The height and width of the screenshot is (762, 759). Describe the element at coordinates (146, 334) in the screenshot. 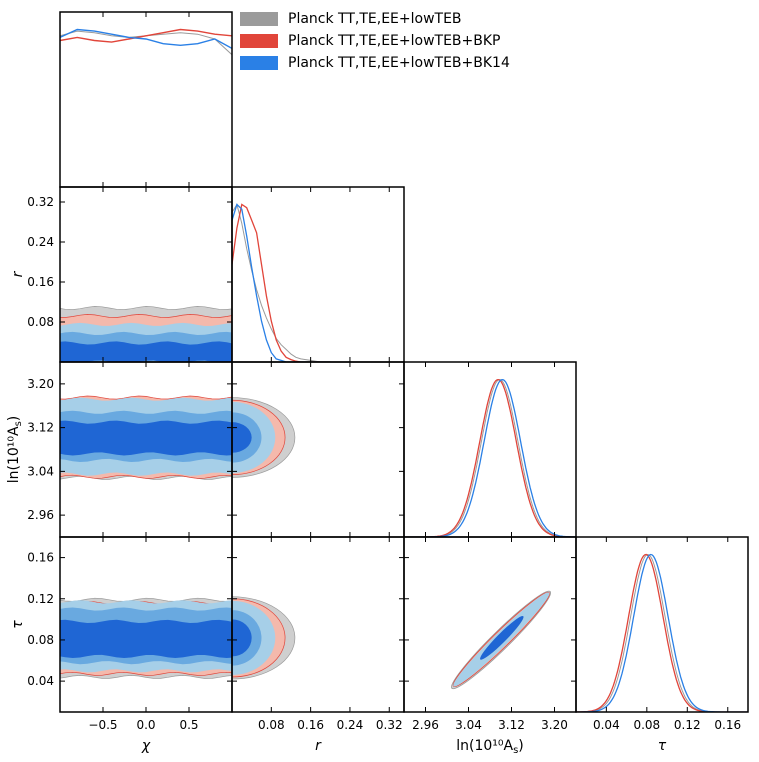

I see `panel-r-vs-chi` at that location.